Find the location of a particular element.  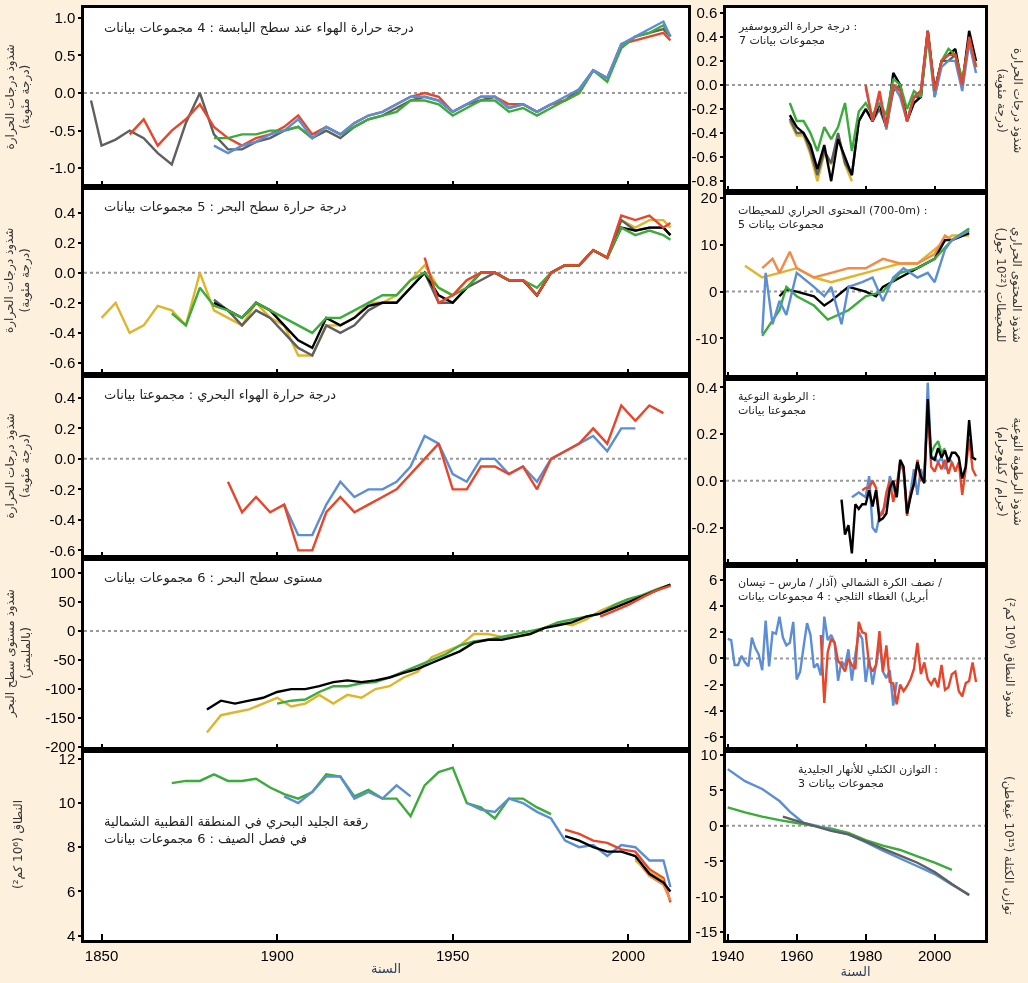

y-tick-label: 1.0 is located at coordinates (65, 18).